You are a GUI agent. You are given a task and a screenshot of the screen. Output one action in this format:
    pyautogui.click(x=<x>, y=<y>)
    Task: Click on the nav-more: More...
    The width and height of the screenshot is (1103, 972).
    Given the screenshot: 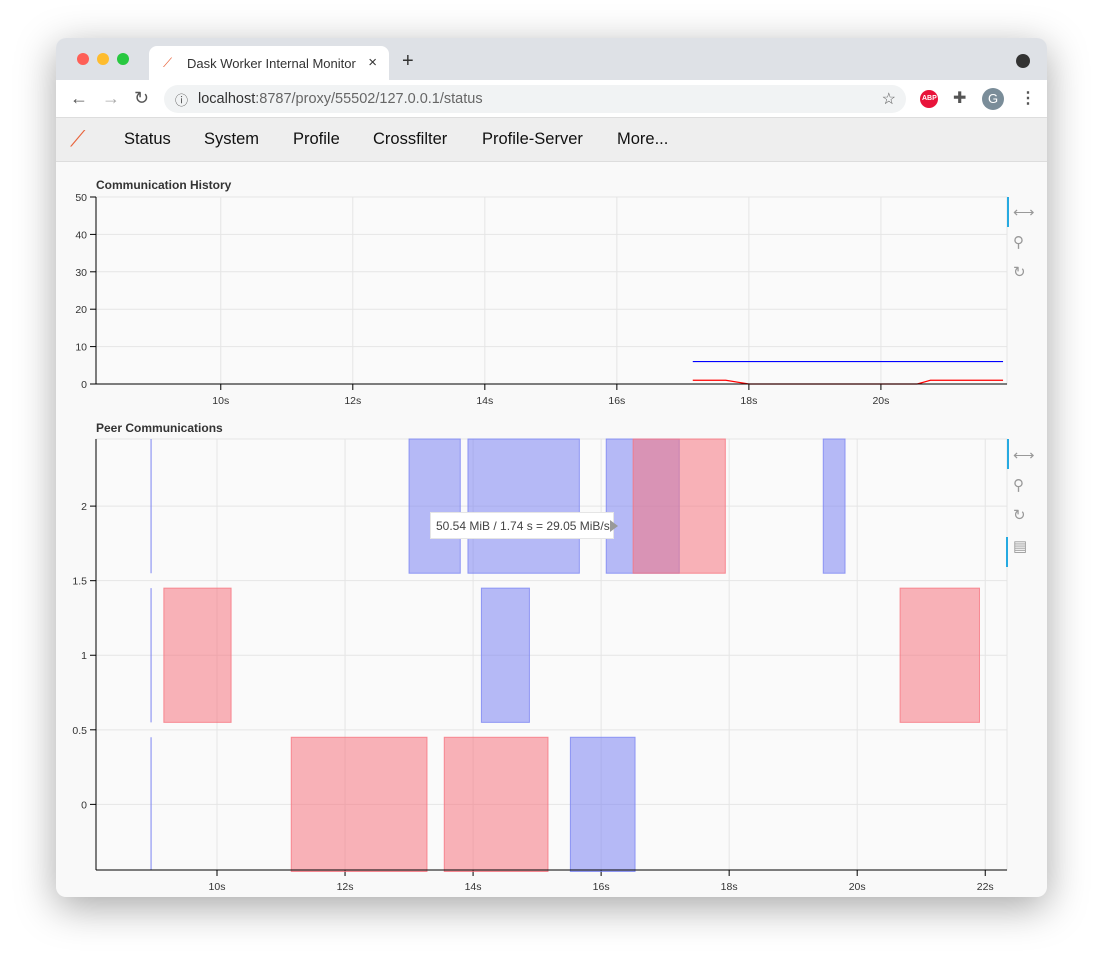 What is the action you would take?
    pyautogui.click(x=643, y=139)
    